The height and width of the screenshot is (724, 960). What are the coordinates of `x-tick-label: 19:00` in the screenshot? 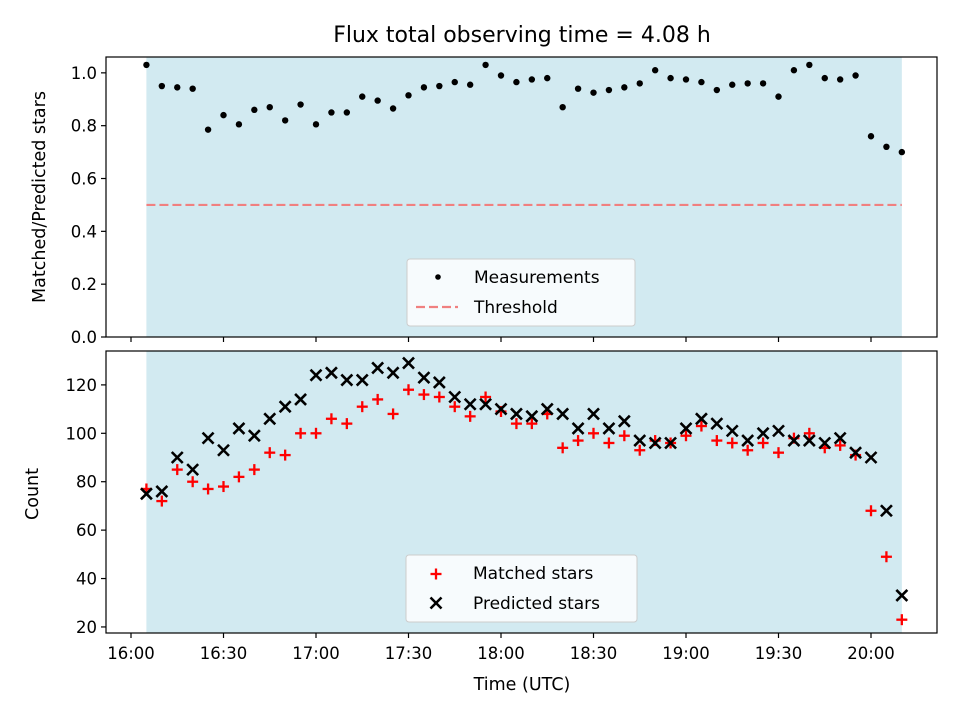 It's located at (686, 653).